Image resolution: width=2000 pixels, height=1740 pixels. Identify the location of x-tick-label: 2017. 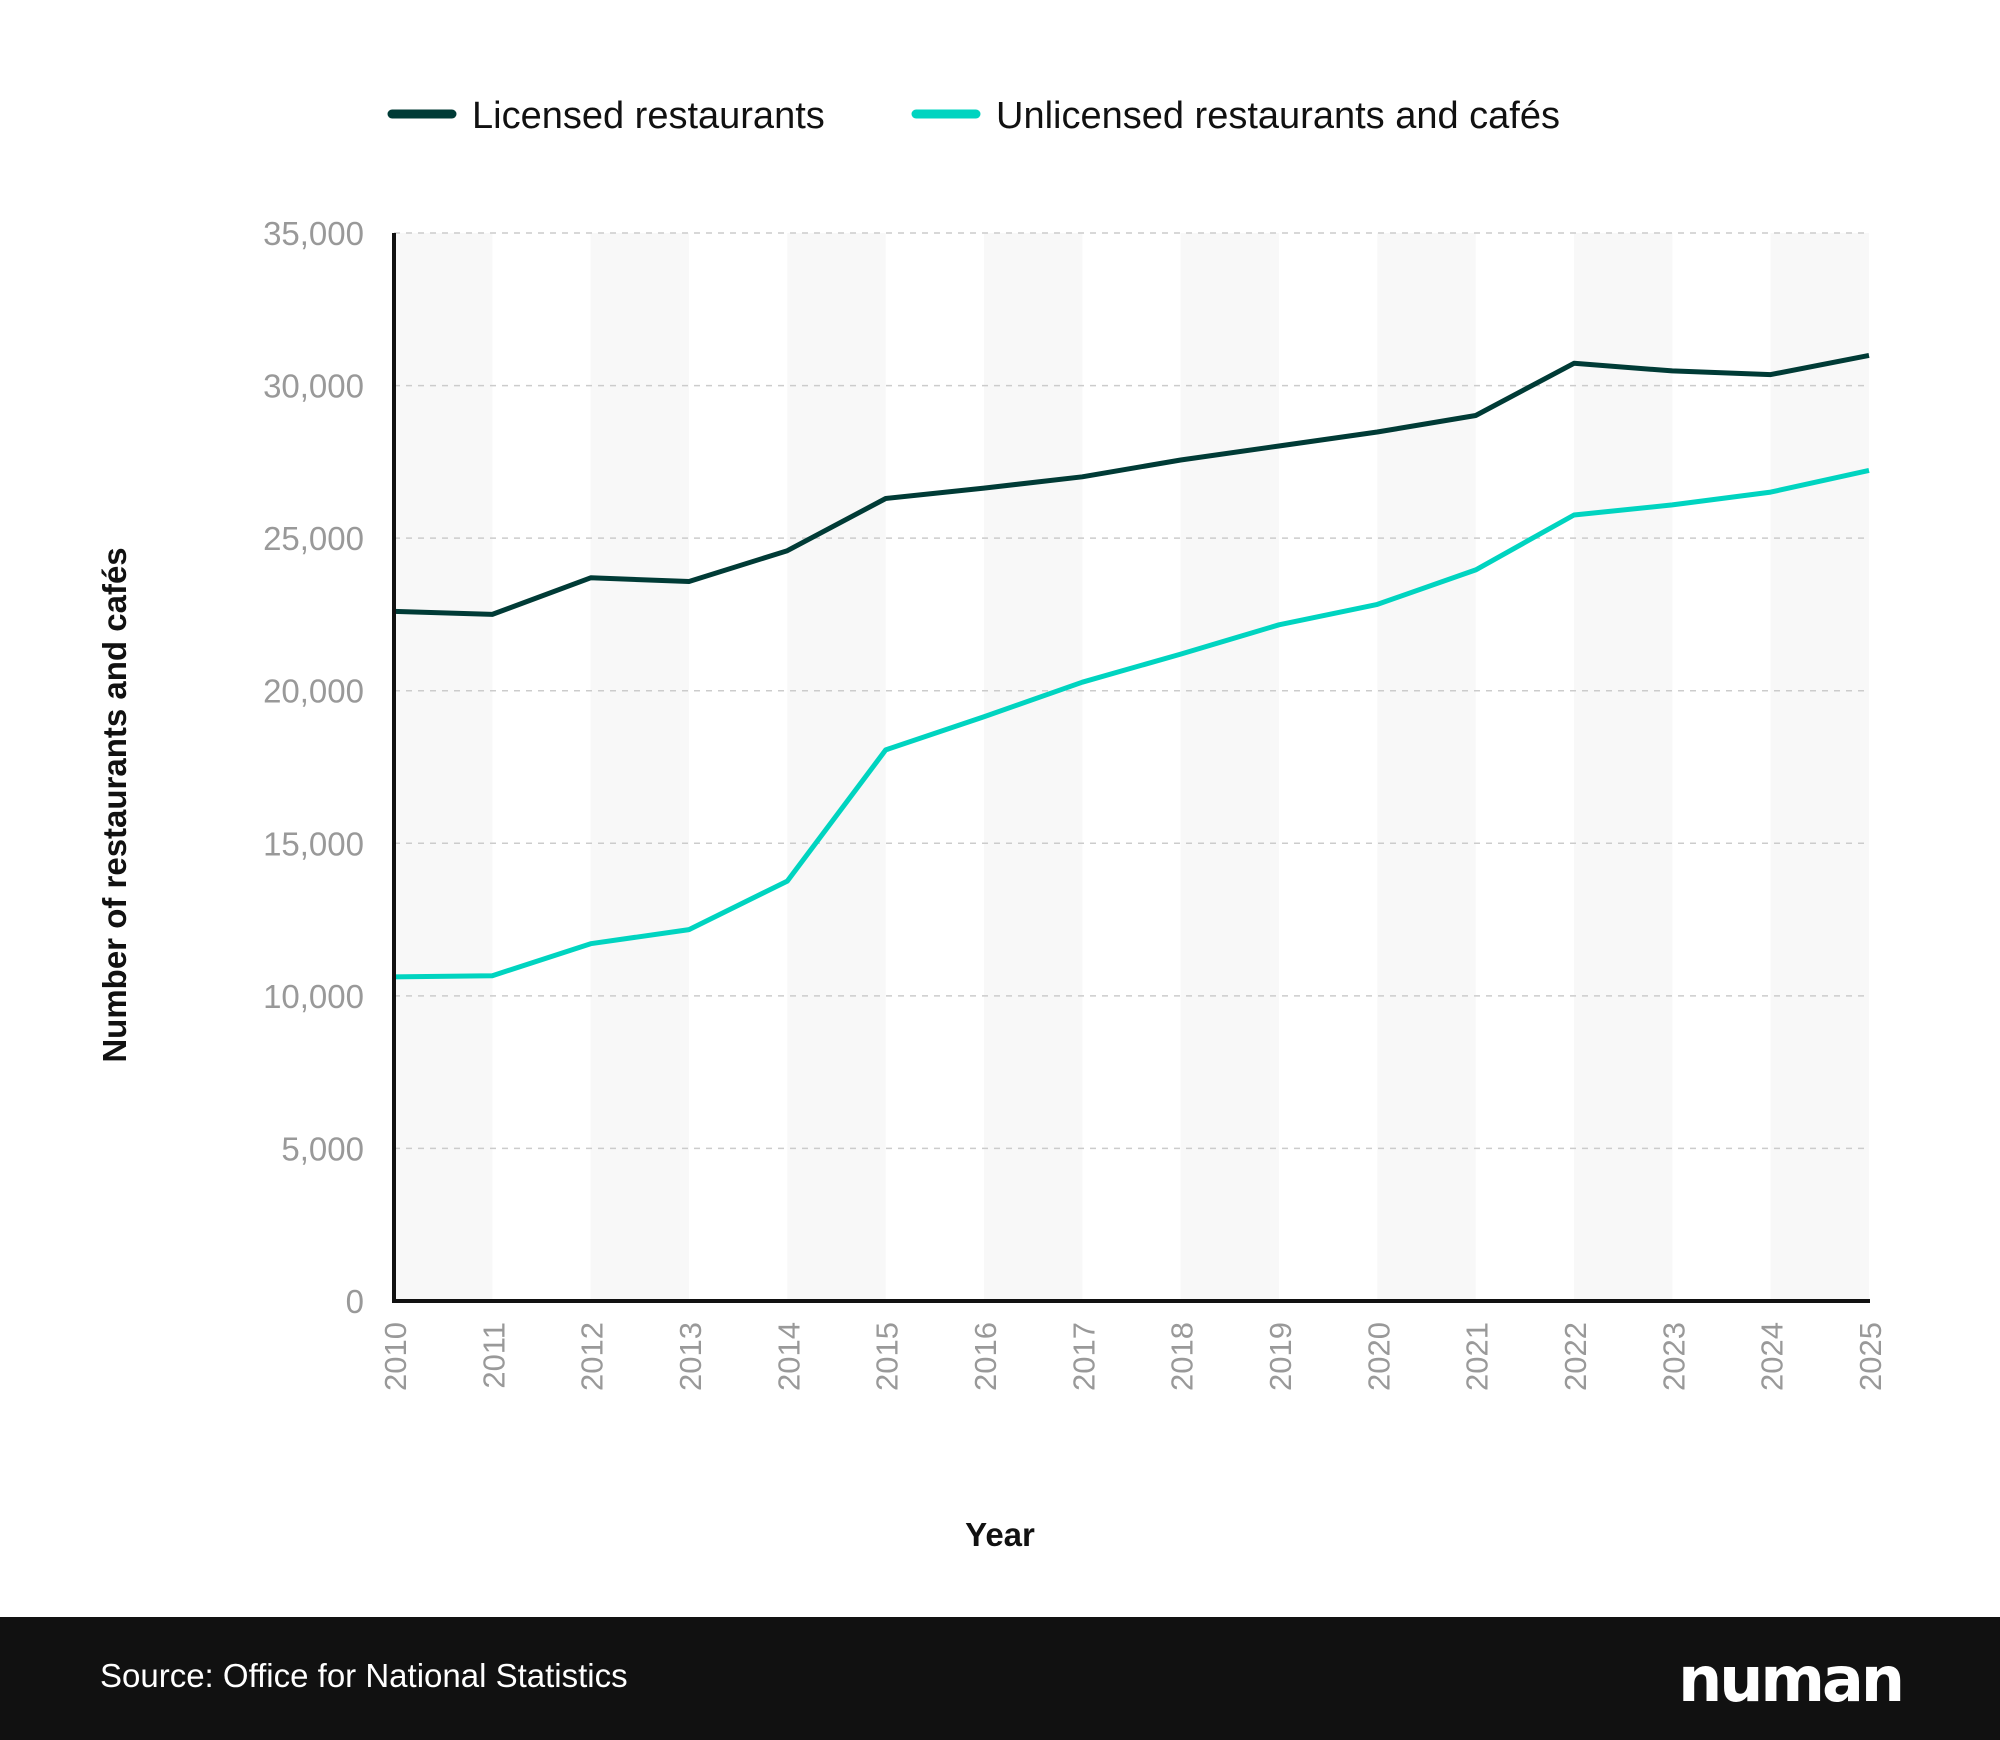
(1083, 1356).